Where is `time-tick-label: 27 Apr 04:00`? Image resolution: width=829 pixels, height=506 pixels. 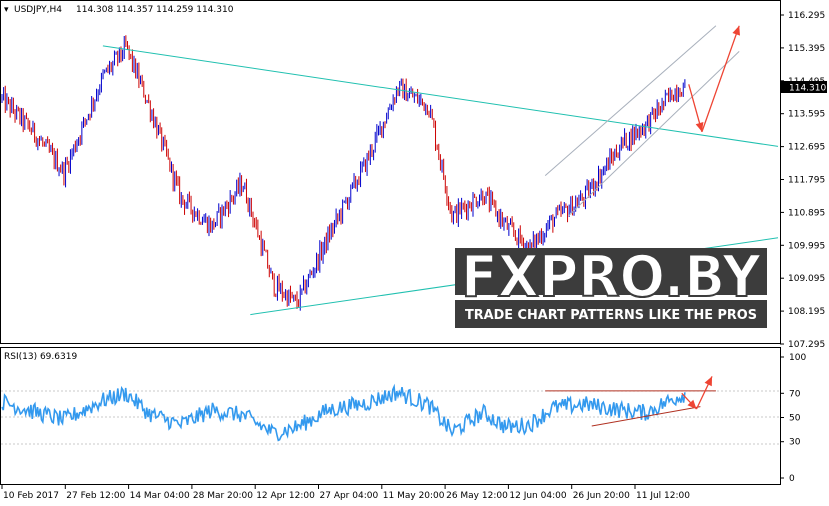 time-tick-label: 27 Apr 04:00 is located at coordinates (349, 496).